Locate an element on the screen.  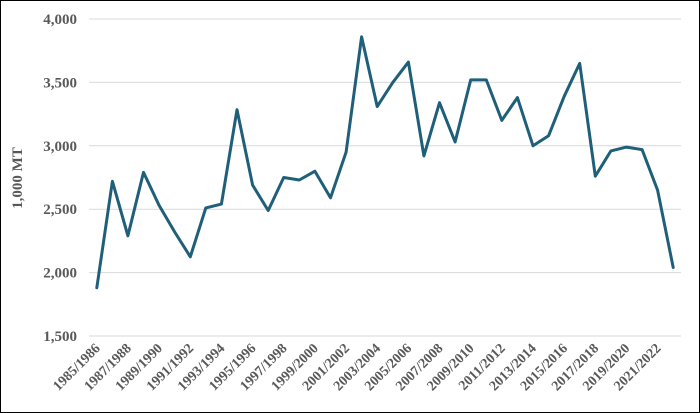
y-tick-label: 2,500 is located at coordinates (60, 210).